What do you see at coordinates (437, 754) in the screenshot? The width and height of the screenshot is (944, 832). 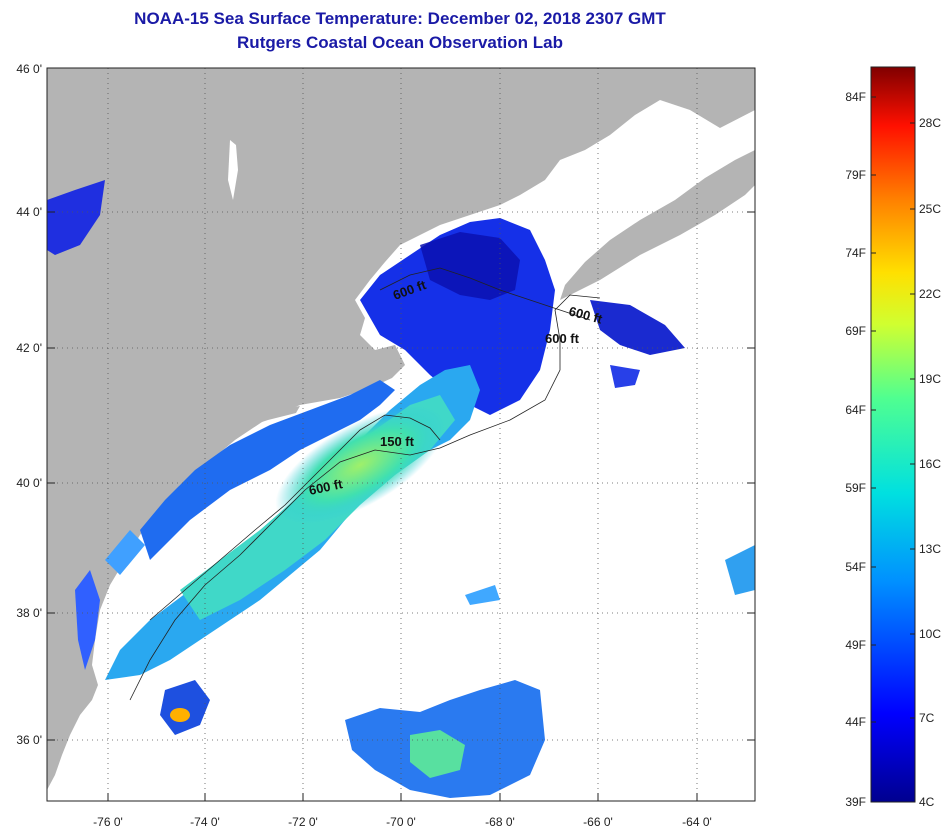 I see `sst-south-patch-green` at bounding box center [437, 754].